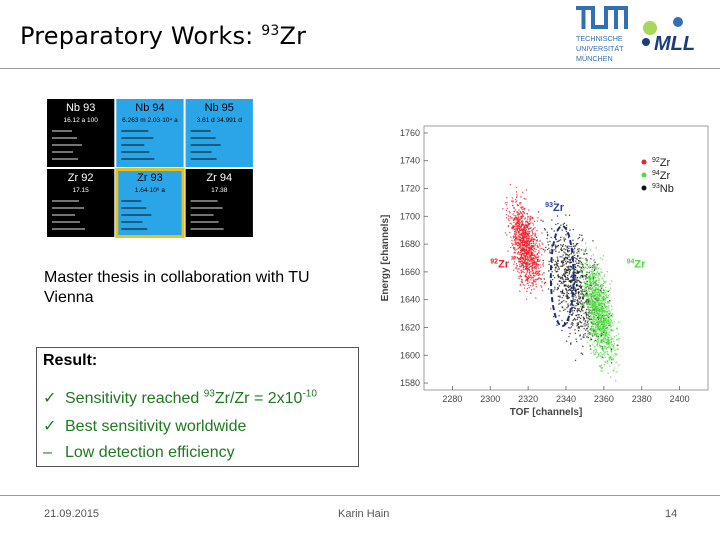 The width and height of the screenshot is (720, 540). I want to click on y-tick-label: 1760, so click(410, 133).